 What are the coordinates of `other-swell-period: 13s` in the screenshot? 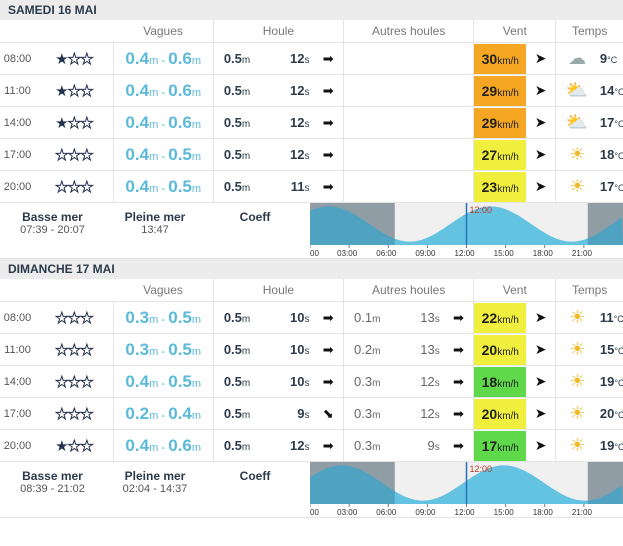 It's located at (423, 349).